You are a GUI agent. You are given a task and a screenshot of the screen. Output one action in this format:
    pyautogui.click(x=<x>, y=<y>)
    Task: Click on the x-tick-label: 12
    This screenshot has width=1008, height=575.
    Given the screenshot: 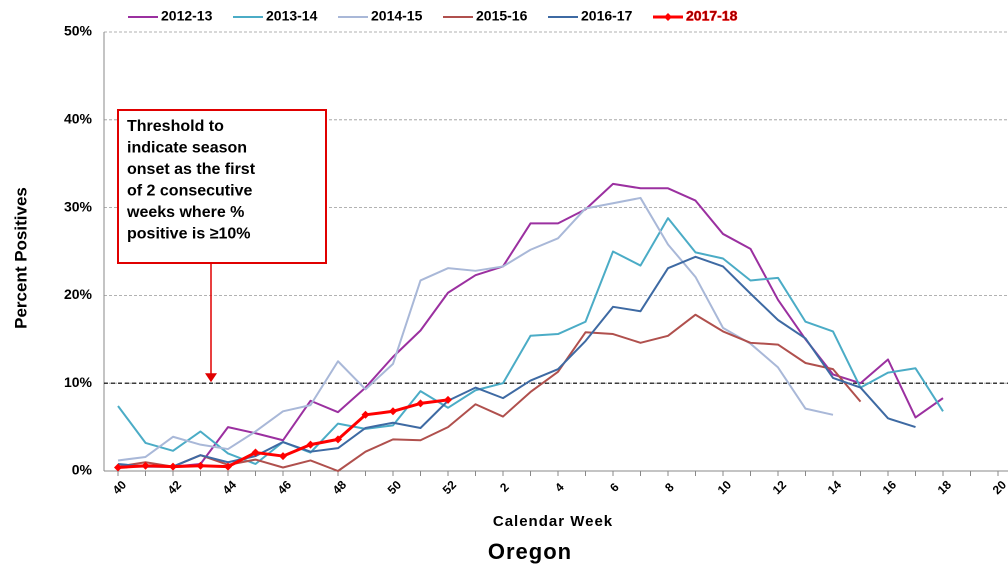 What is the action you would take?
    pyautogui.click(x=780, y=488)
    